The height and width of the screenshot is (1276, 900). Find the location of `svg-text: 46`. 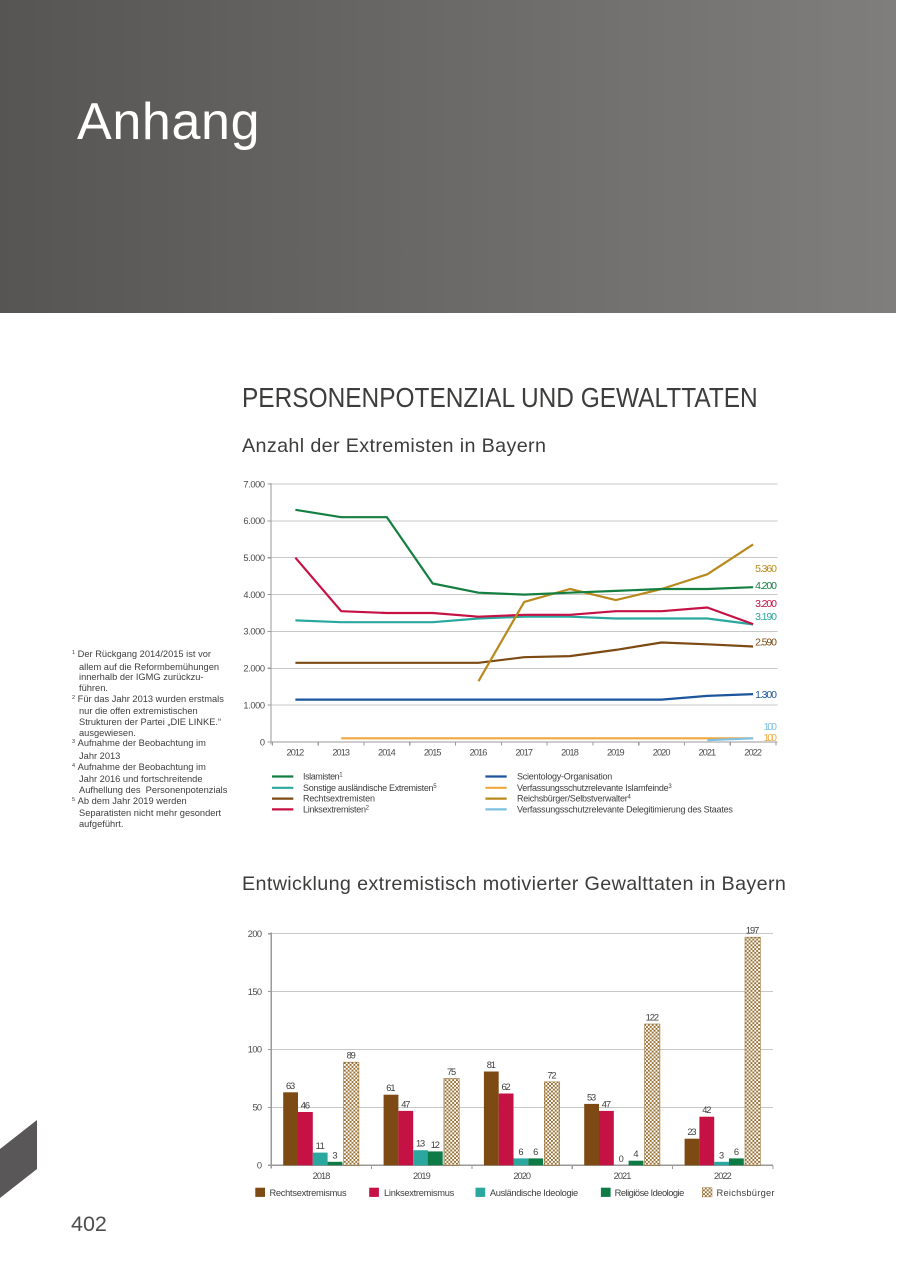

svg-text: 46 is located at coordinates (305, 1106).